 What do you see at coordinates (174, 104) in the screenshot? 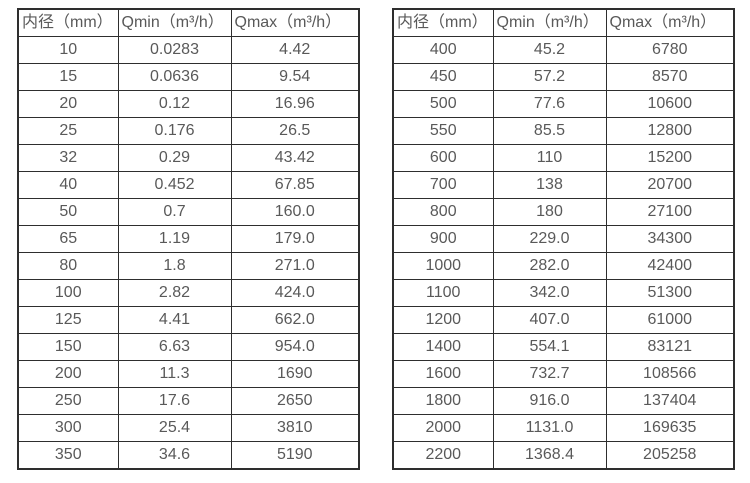
I see `cell-qmin: 0.12` at bounding box center [174, 104].